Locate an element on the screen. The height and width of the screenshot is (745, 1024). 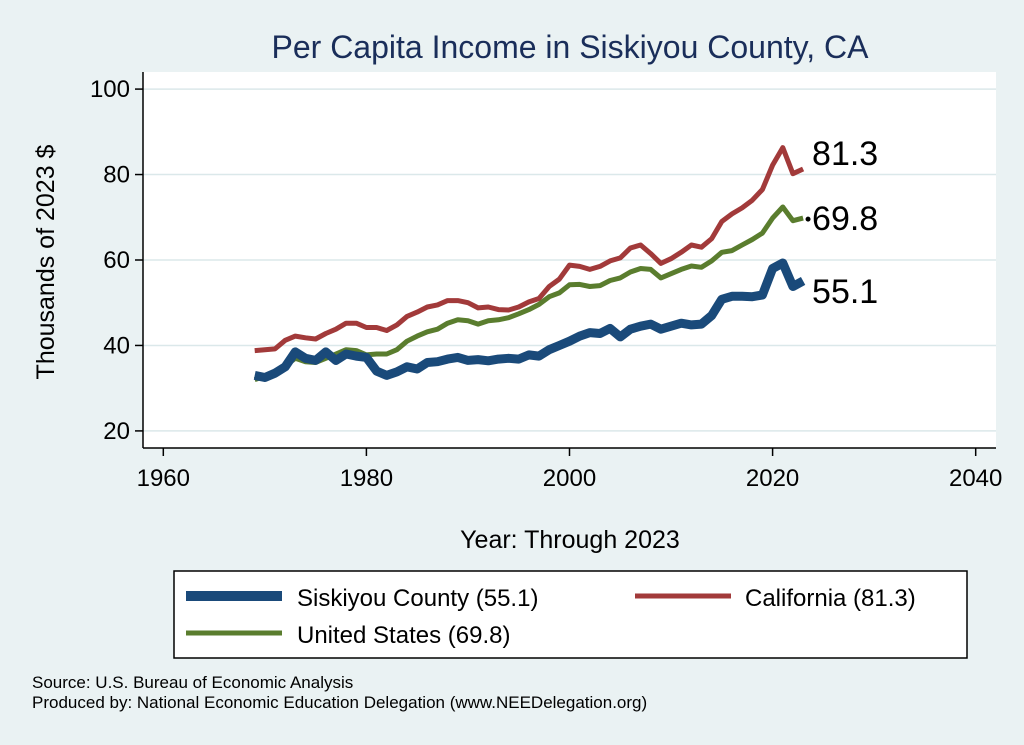
chart-title: Per Capita Income in Siskiyou County, CA is located at coordinates (571, 47).